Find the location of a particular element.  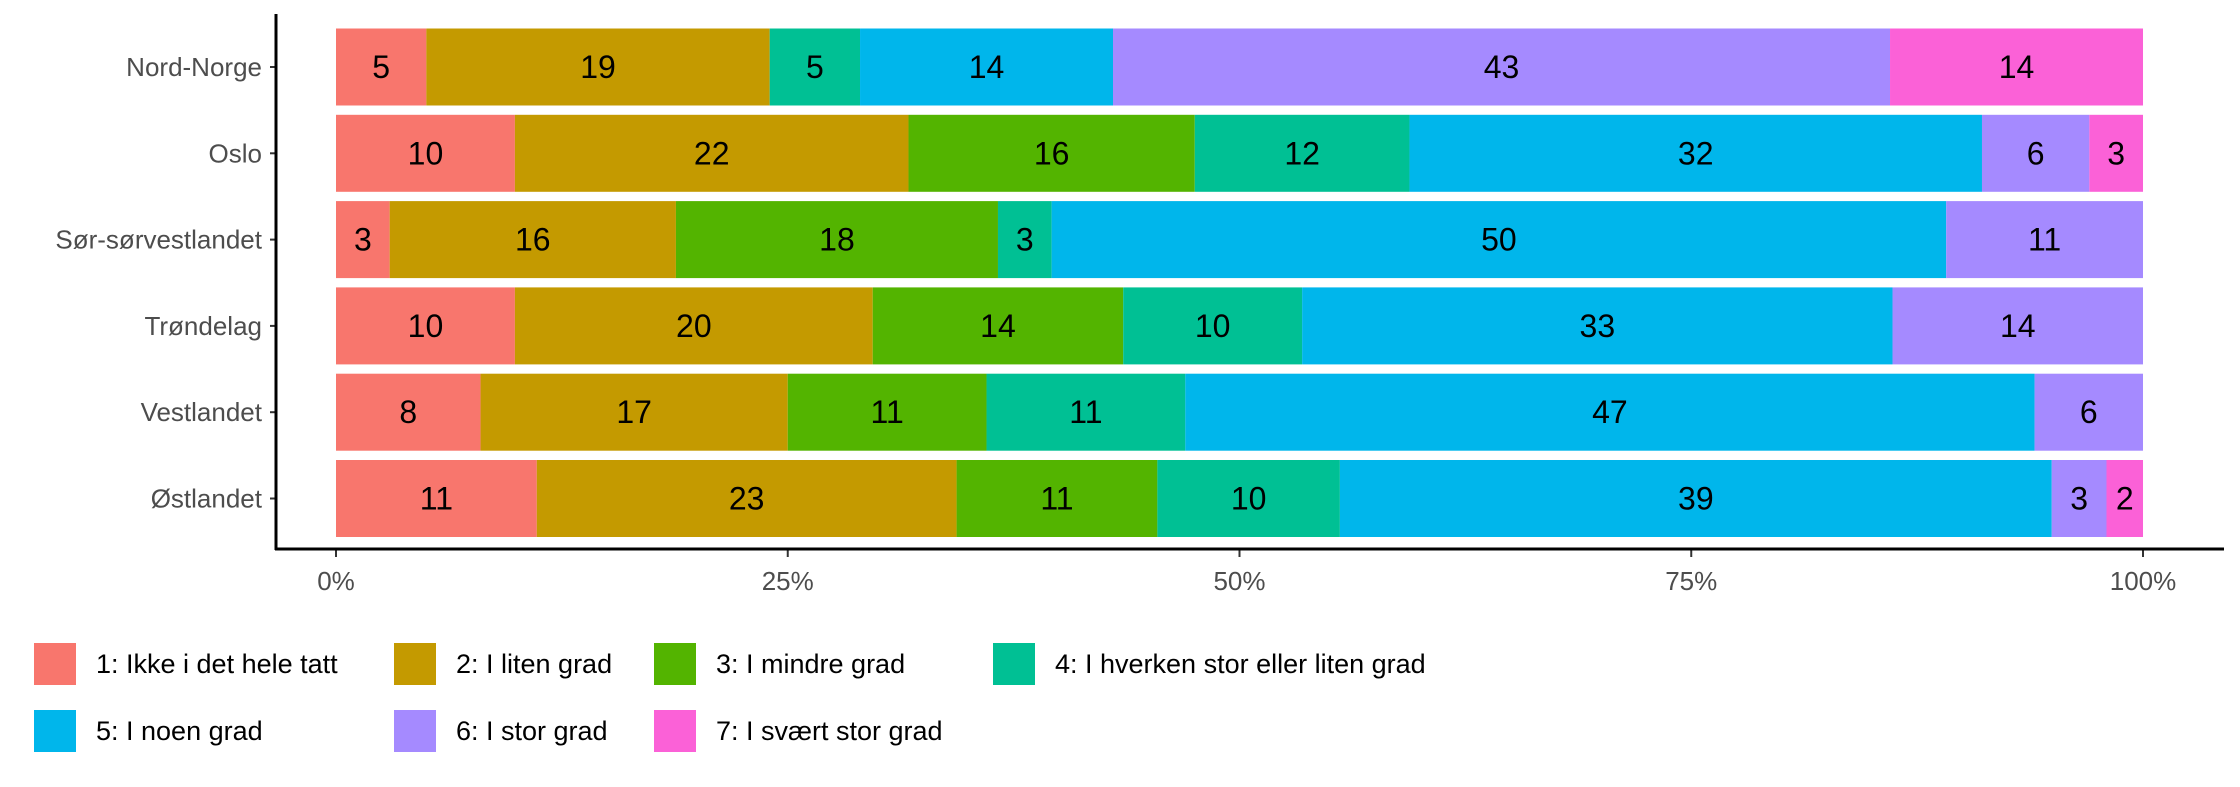

bar-value-label: 23 is located at coordinates (747, 499).